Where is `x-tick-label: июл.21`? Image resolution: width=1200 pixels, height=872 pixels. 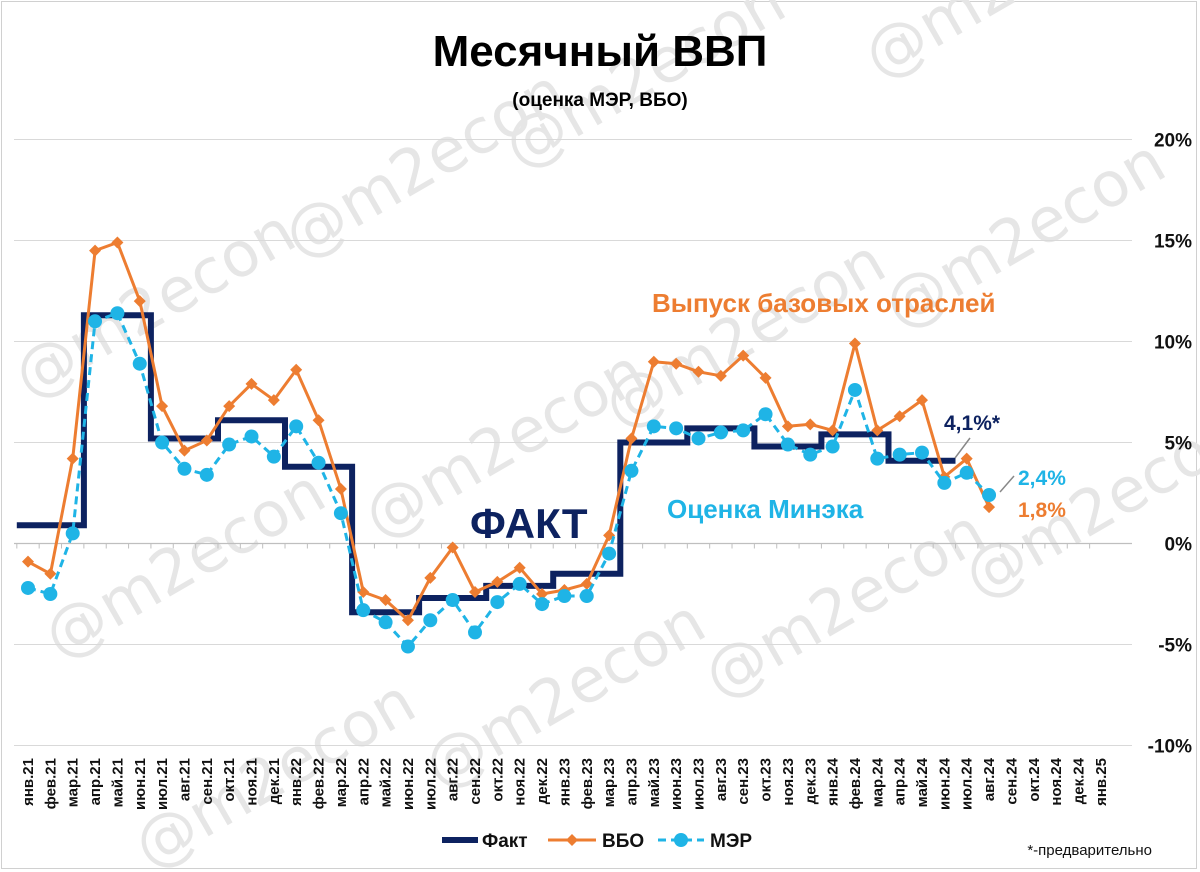
x-tick-label: июл.21 is located at coordinates (162, 784).